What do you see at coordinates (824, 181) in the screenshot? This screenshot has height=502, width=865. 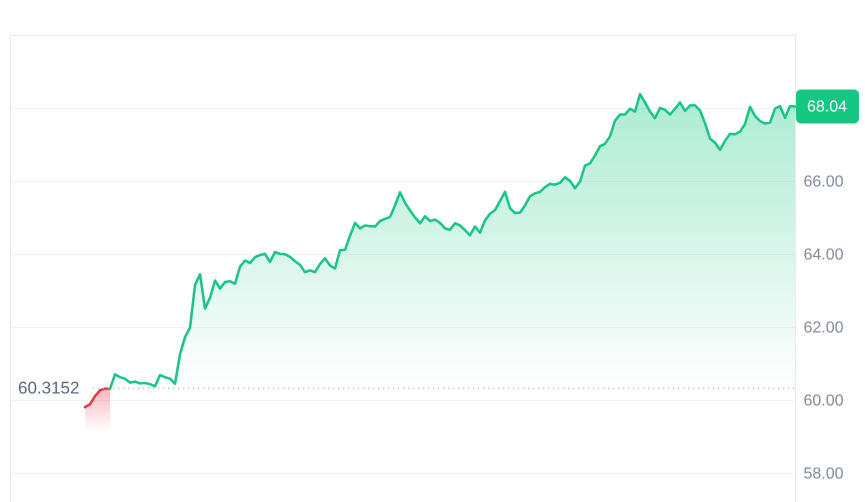 I see `y-tick-label: 66.00` at bounding box center [824, 181].